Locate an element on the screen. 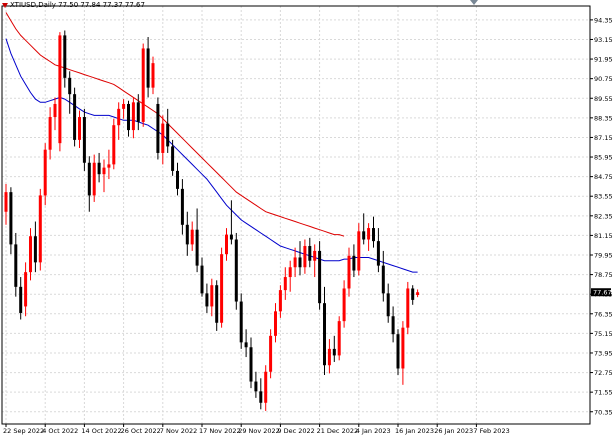  y-tick-label: 90.75 is located at coordinates (603, 79).